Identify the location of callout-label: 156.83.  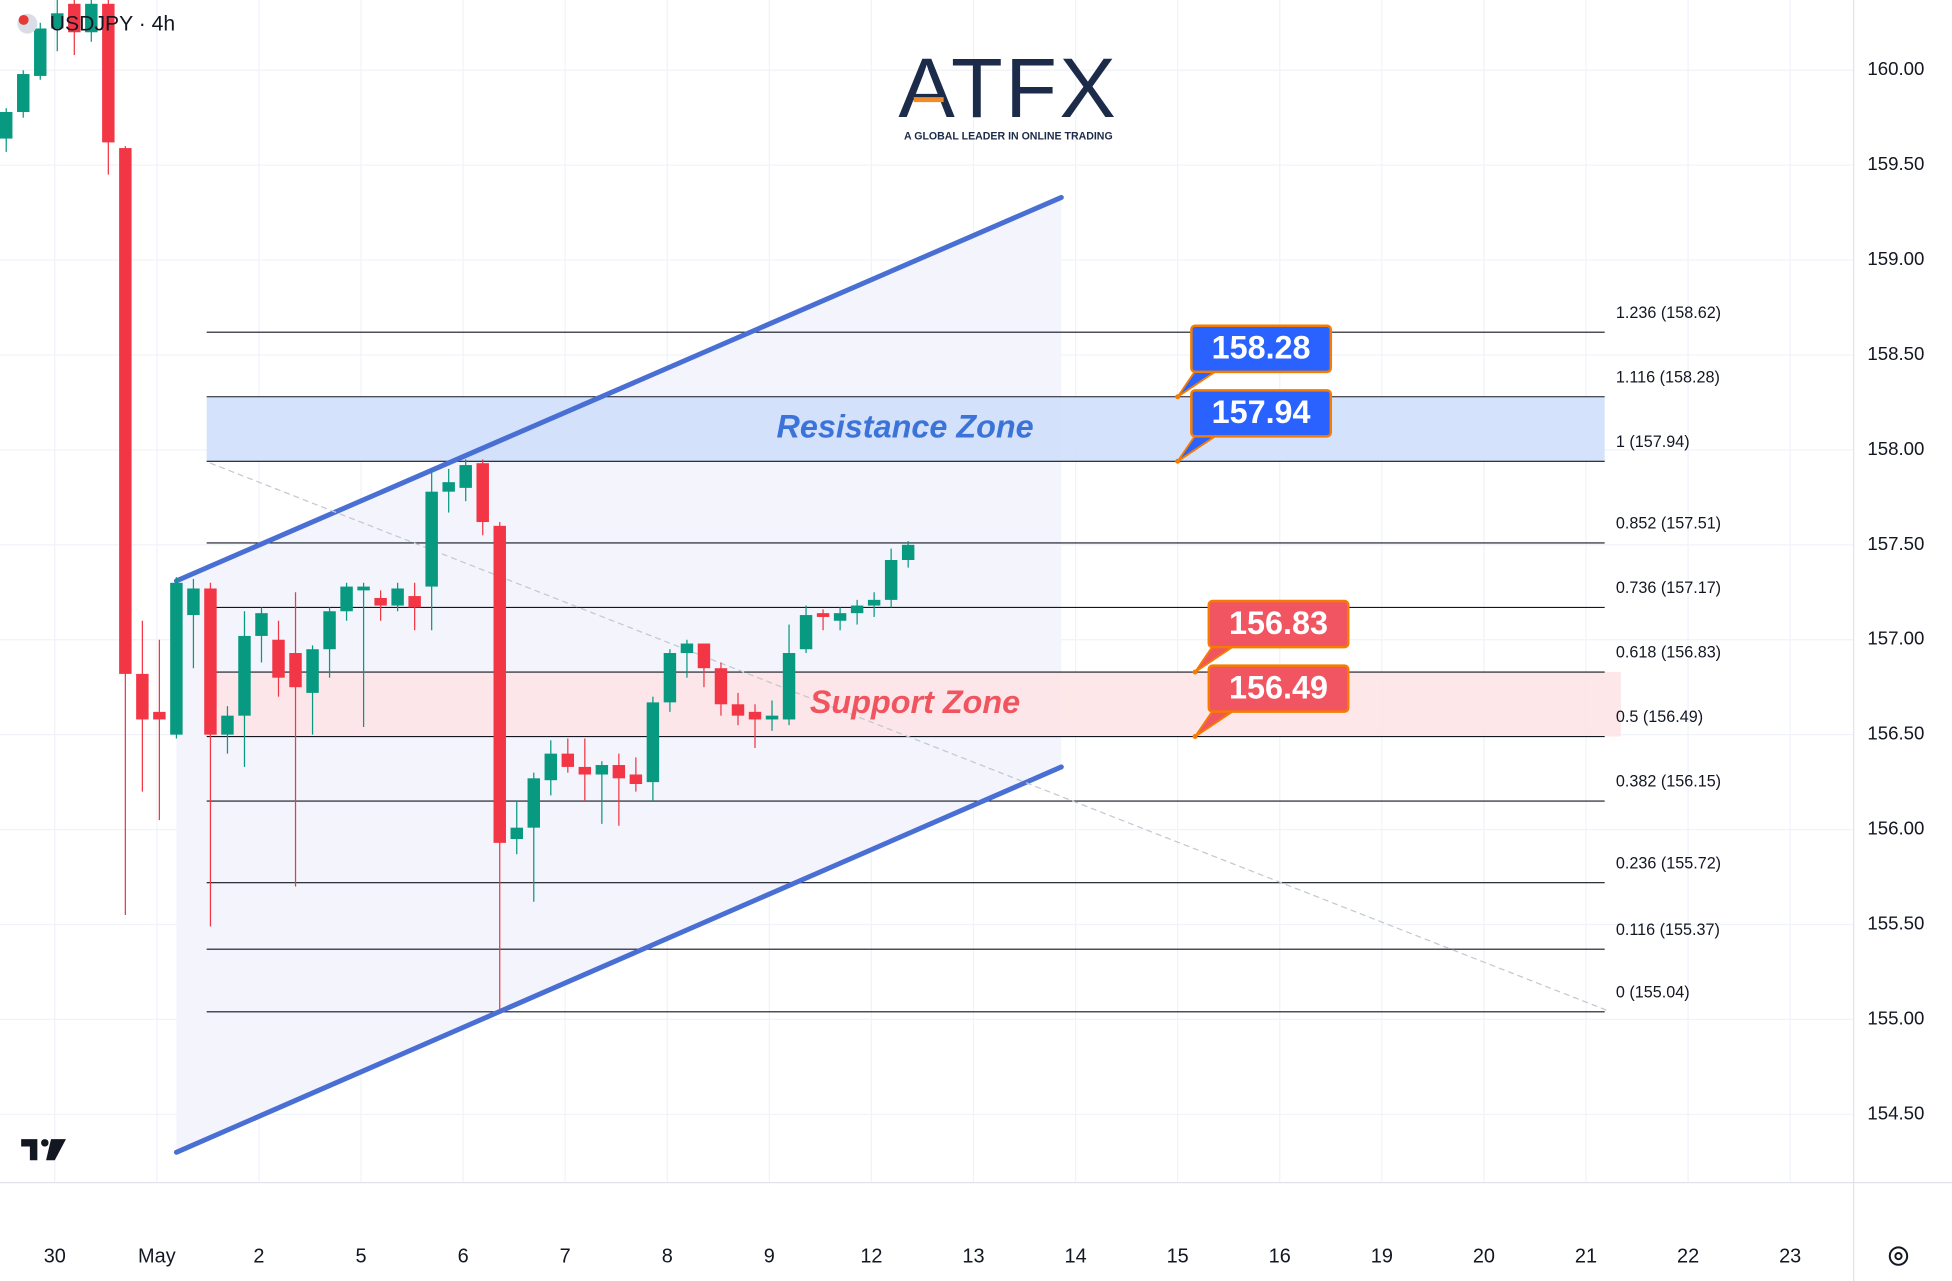
(1278, 623).